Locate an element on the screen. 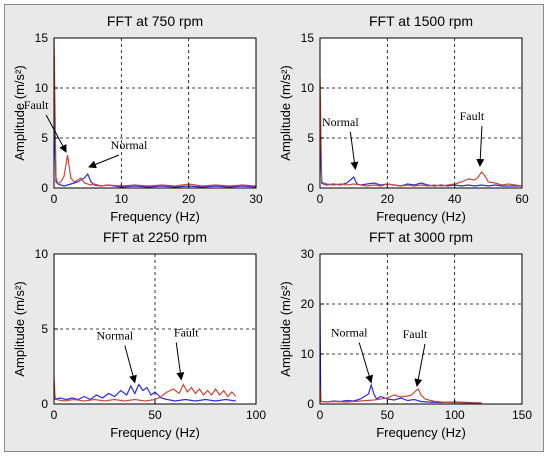 The image size is (550, 458). x-tick-label: 60 is located at coordinates (522, 199).